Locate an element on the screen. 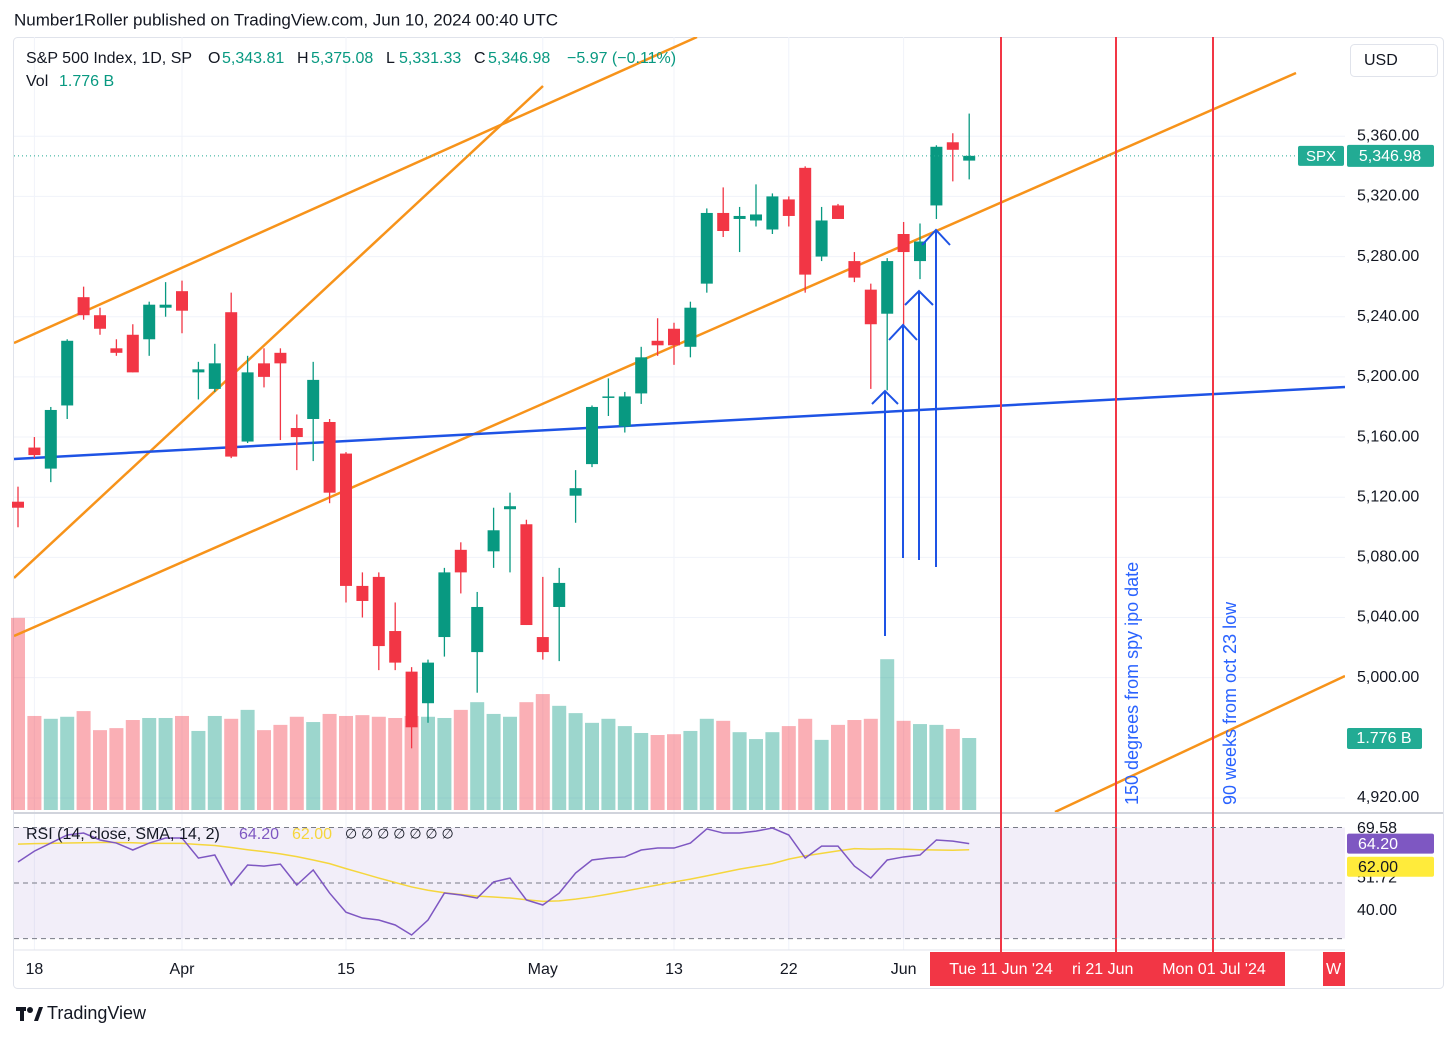 The image size is (1456, 1042). annotation: 90 weeks from oct 23 low is located at coordinates (1230, 703).